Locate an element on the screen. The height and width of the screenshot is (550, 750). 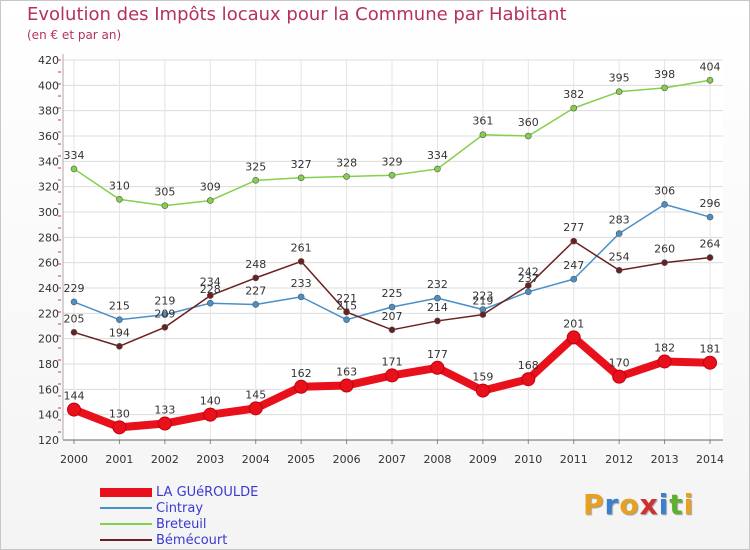
data-label: 159 is located at coordinates (482, 377).